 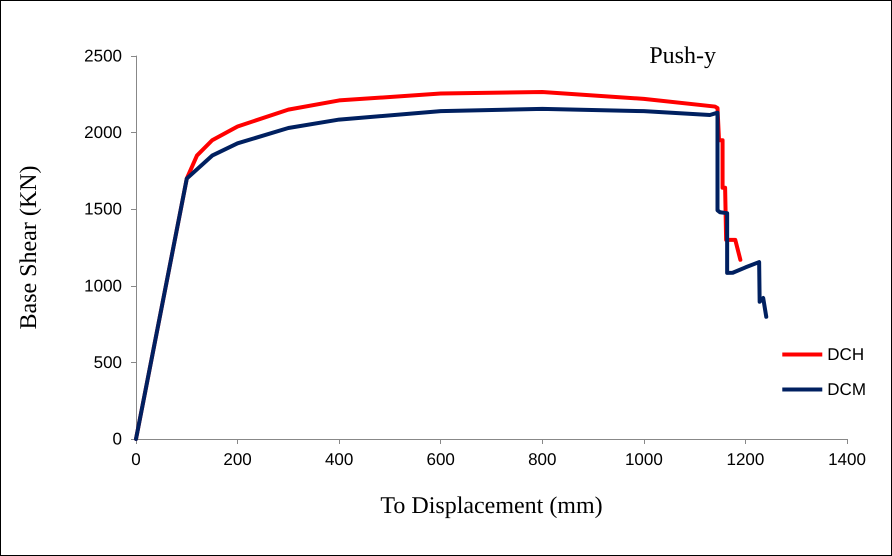 What do you see at coordinates (682, 56) in the screenshot?
I see `chart-title: Push-y` at bounding box center [682, 56].